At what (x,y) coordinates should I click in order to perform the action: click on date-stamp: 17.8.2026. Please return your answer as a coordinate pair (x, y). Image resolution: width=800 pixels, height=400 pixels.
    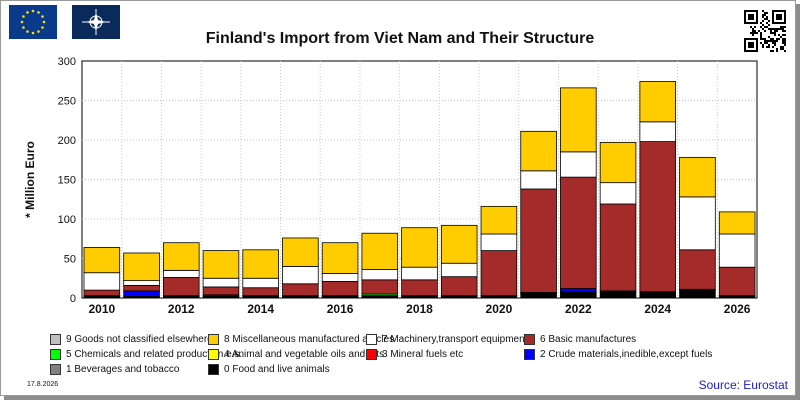
    Looking at the image, I should click on (43, 384).